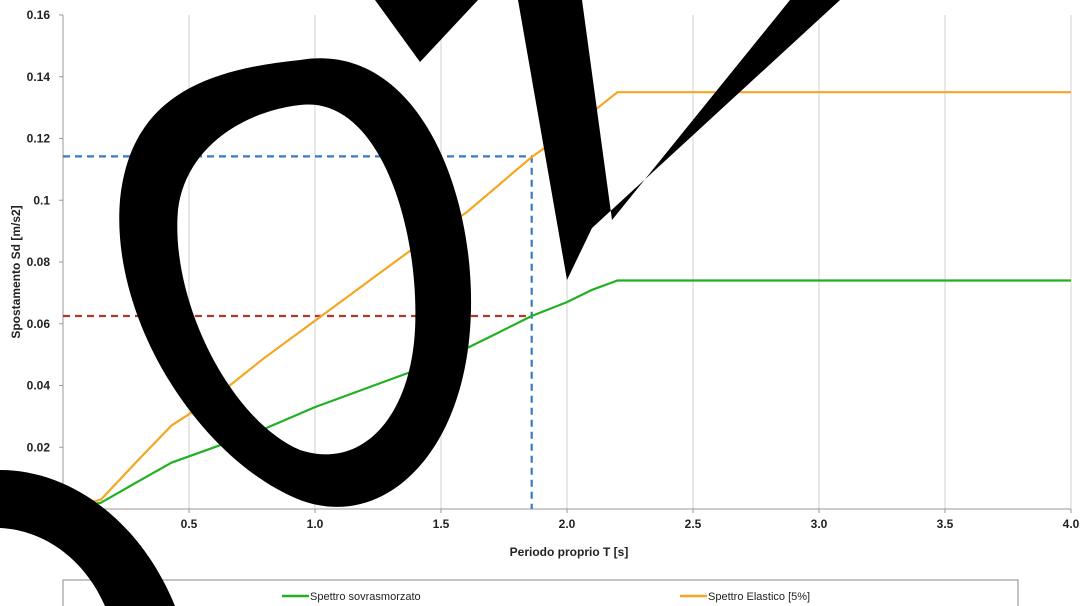  What do you see at coordinates (39, 386) in the screenshot?
I see `y-tick-label-2: 0.04` at bounding box center [39, 386].